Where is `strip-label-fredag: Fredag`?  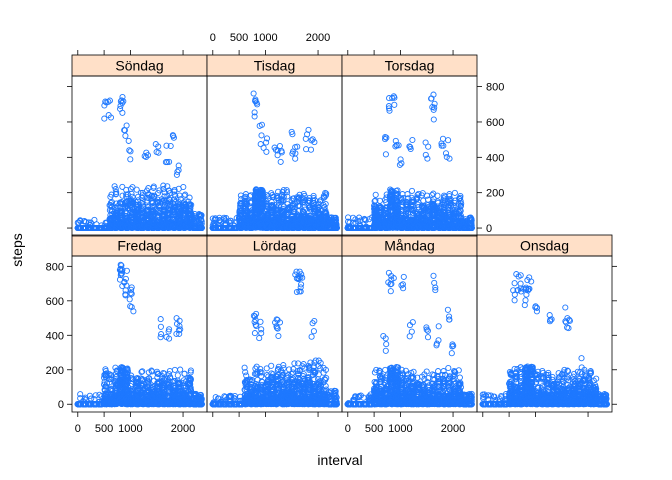 strip-label-fredag: Fredag is located at coordinates (139, 246).